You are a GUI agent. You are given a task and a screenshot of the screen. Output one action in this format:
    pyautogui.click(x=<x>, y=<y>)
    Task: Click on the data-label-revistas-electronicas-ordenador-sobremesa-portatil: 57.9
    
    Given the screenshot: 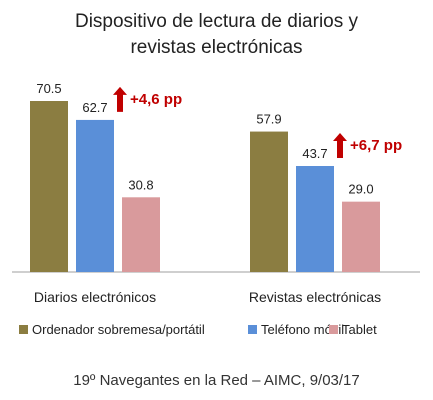 What is the action you would take?
    pyautogui.click(x=268, y=119)
    